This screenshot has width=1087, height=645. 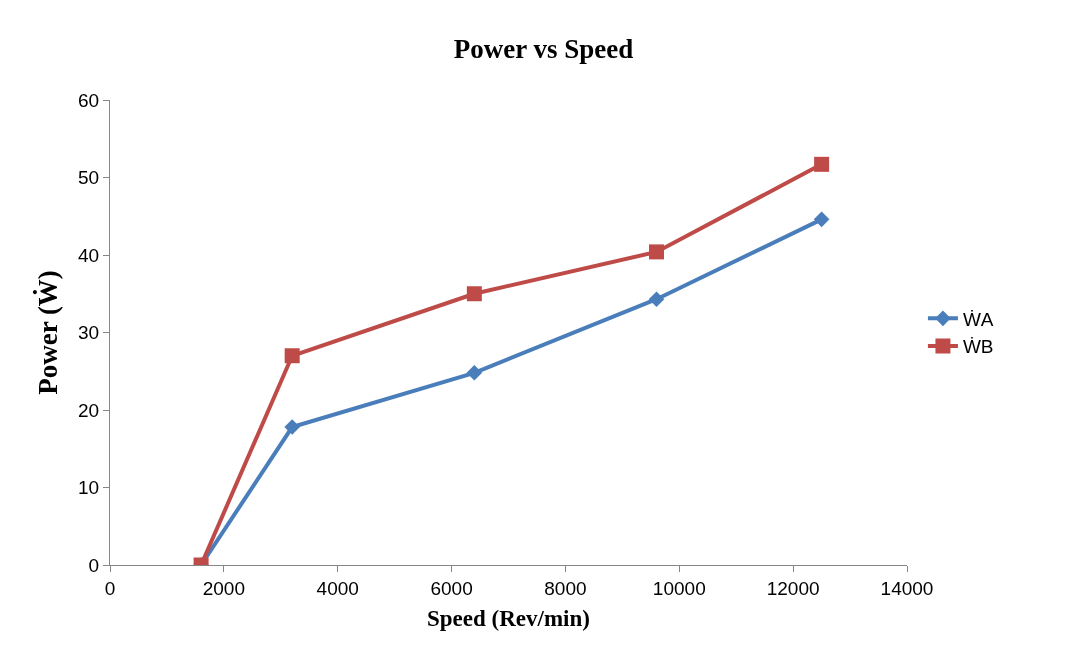 I want to click on y-tick-label: 20, so click(x=89, y=410).